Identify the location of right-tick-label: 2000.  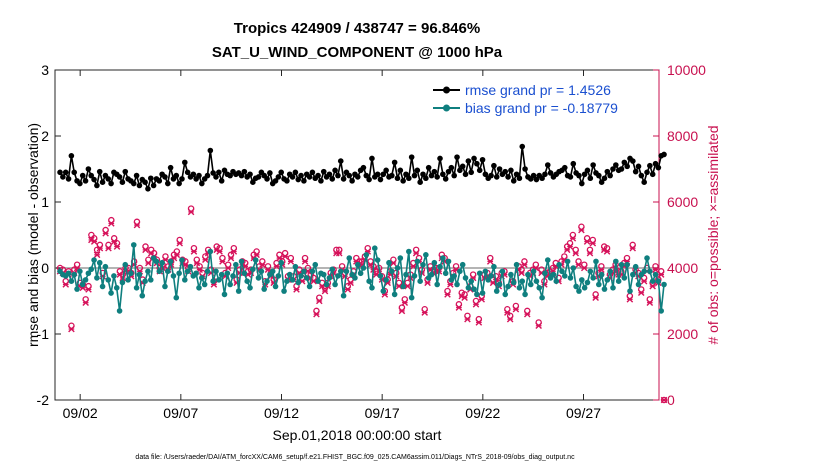
(682, 334).